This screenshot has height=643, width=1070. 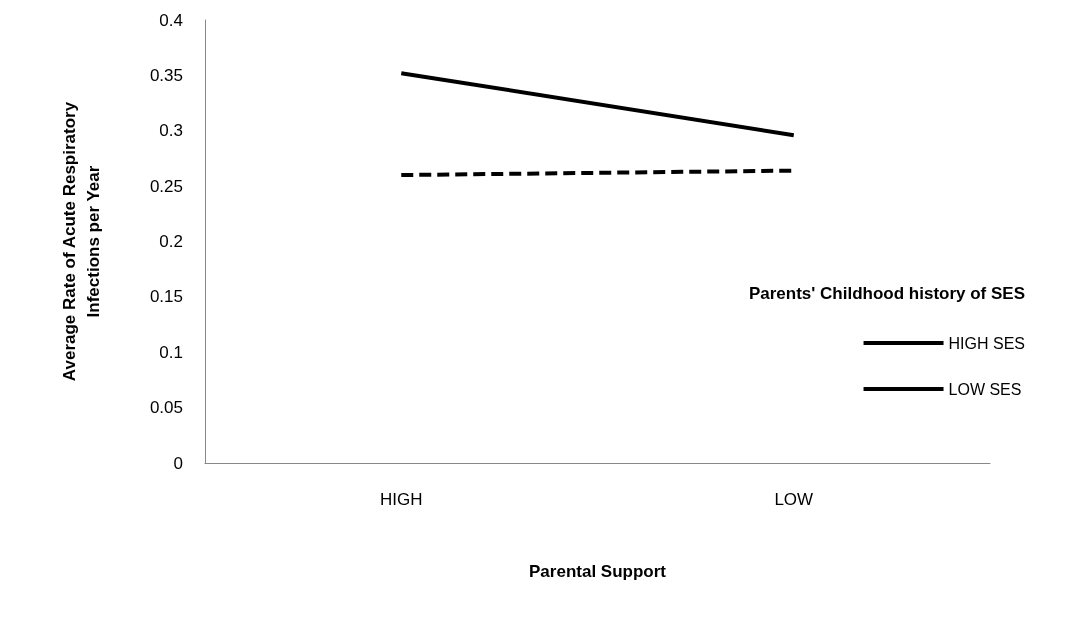 What do you see at coordinates (81, 241) in the screenshot?
I see `y-axis-title: Average Rate of Acute Respiratory Infections per Year` at bounding box center [81, 241].